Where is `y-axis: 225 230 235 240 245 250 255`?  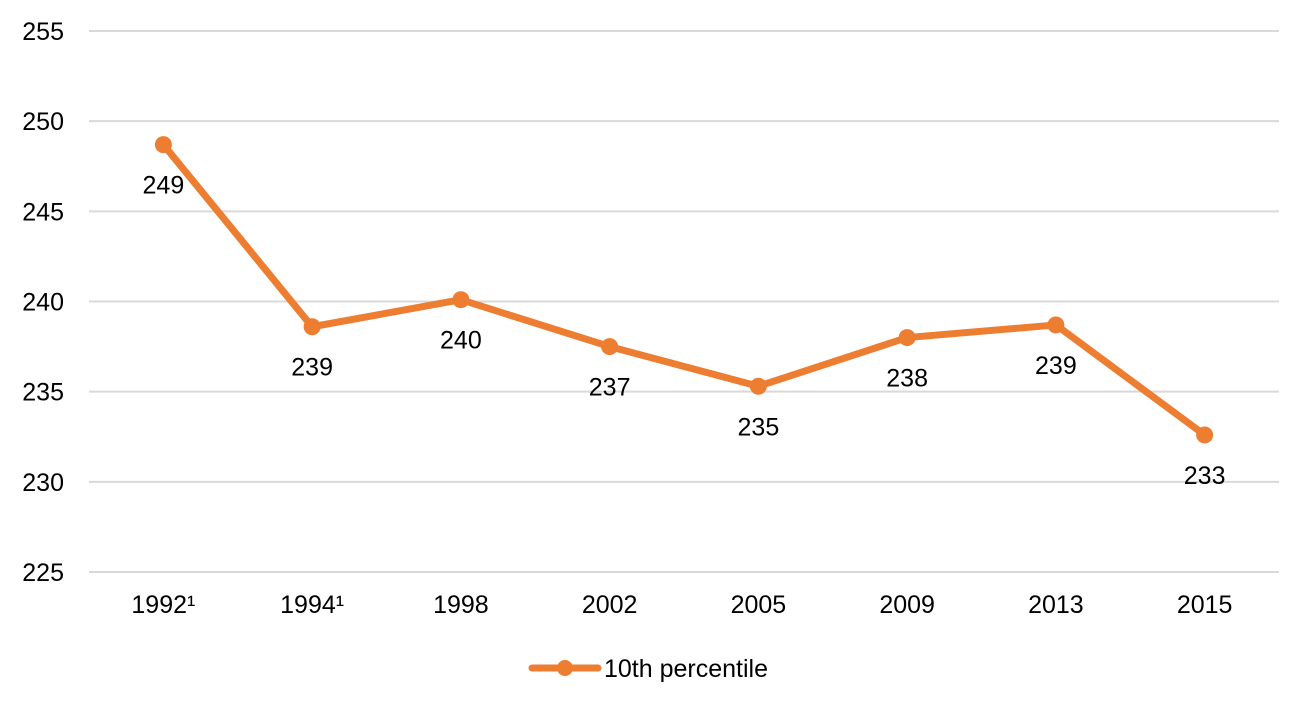
y-axis: 225 230 235 240 245 250 255 is located at coordinates (43, 302).